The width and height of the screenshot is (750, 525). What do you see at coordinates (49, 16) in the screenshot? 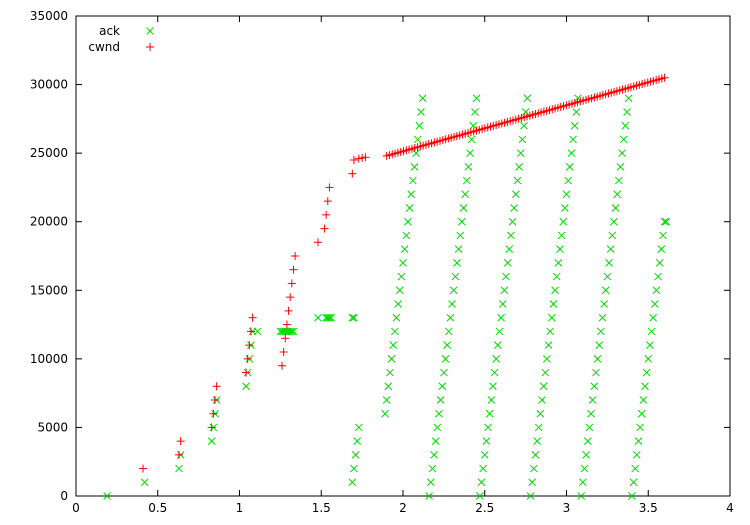
I see `y-tick-label: 35000` at bounding box center [49, 16].